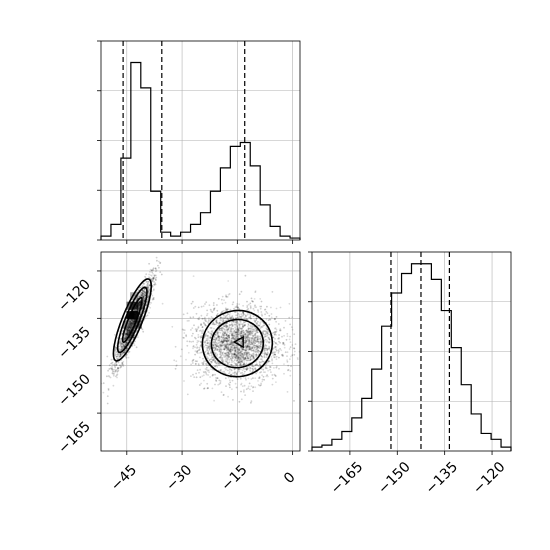  What do you see at coordinates (74, 438) in the screenshot?
I see `scatter-ytick-label: −165` at bounding box center [74, 438].